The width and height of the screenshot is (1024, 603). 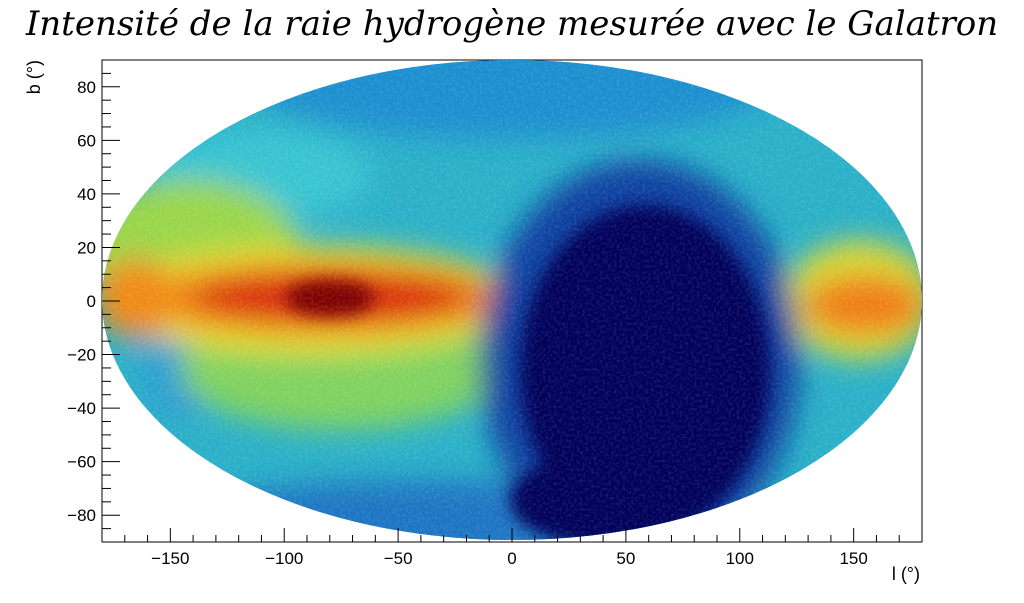 What do you see at coordinates (853, 558) in the screenshot?
I see `x-tick-label: 150` at bounding box center [853, 558].